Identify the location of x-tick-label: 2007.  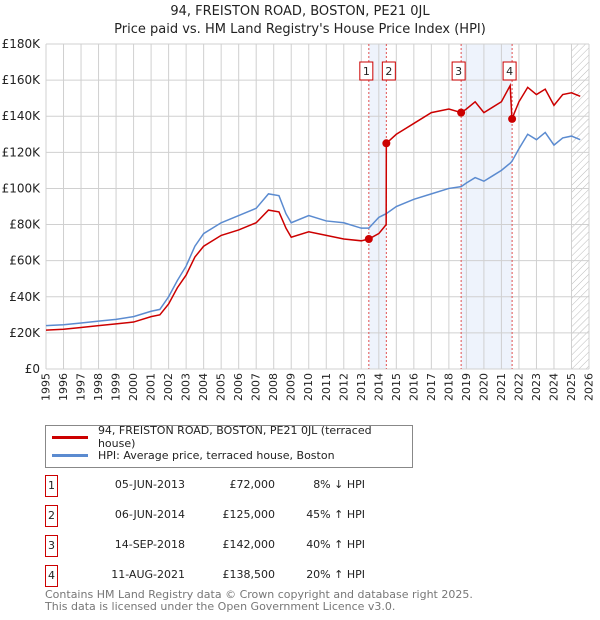
(256, 387).